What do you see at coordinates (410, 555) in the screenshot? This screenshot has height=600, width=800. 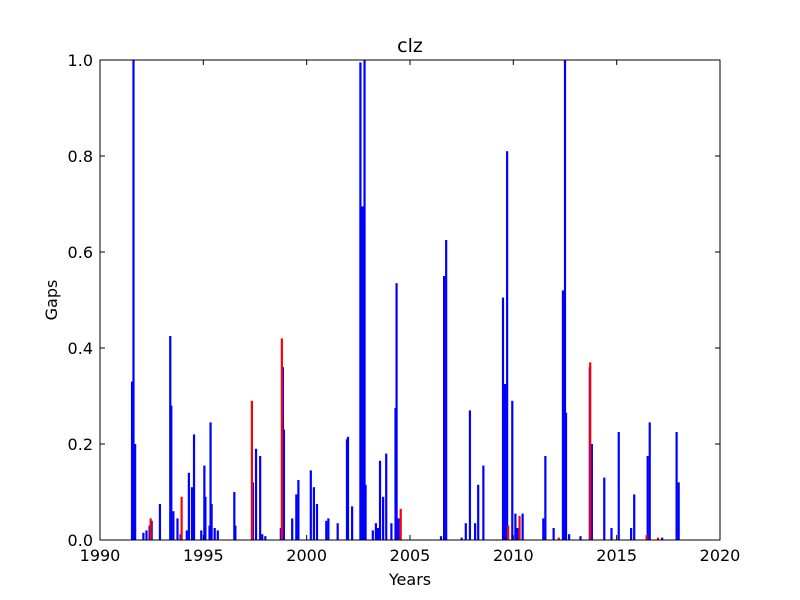 I see `x-tick-label: 2005` at bounding box center [410, 555].